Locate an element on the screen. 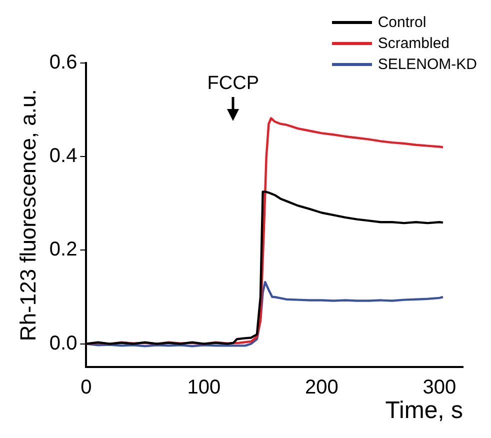 This screenshot has height=438, width=491. legend-label: Scrambled is located at coordinates (414, 44).